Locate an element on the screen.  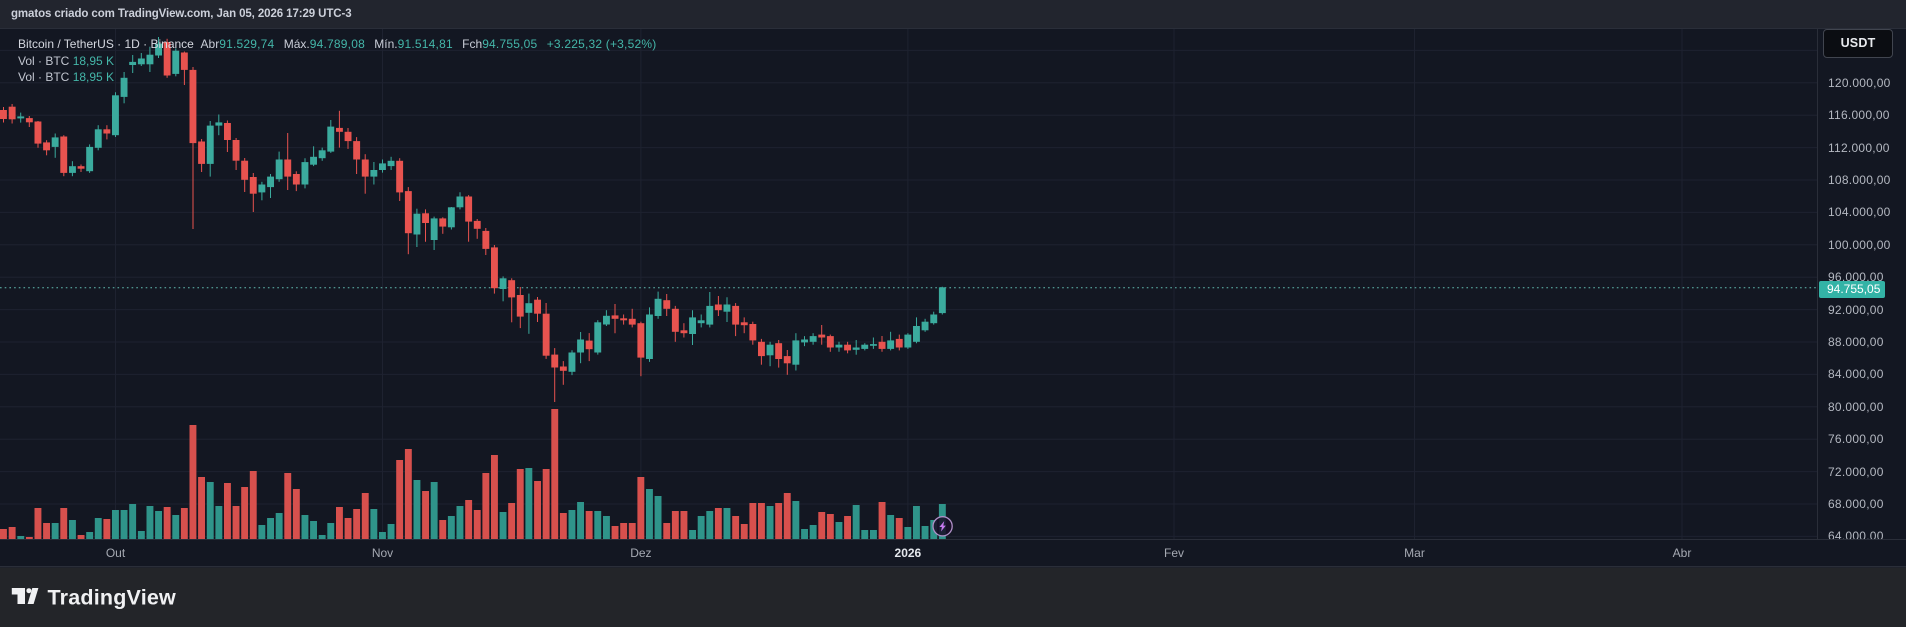
svg-text: TradingView is located at coordinates (112, 598).